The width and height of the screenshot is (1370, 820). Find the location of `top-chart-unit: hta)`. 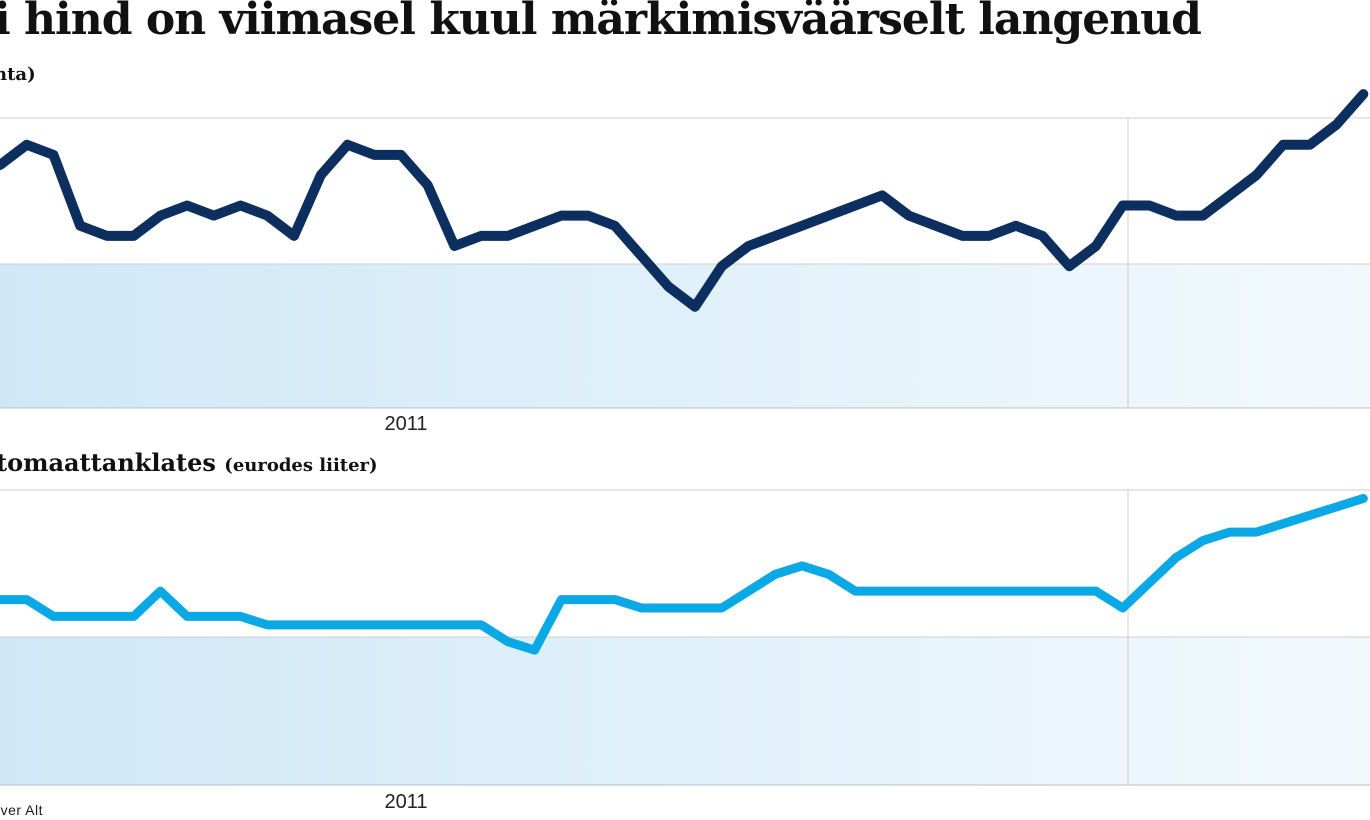

top-chart-unit: hta) is located at coordinates (18, 74).